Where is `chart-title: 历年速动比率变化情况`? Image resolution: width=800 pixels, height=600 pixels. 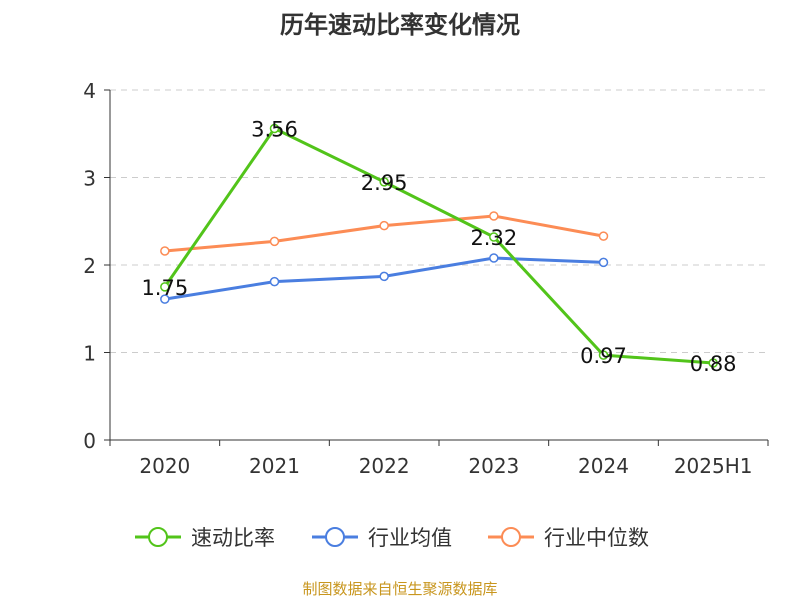 chart-title: 历年速动比率变化情况 is located at coordinates (400, 25).